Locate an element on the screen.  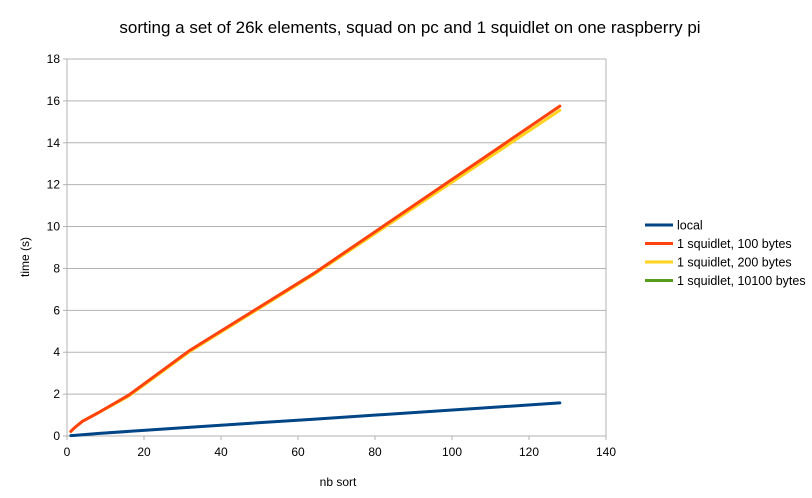
y-tick-label: 18 is located at coordinates (54, 59).